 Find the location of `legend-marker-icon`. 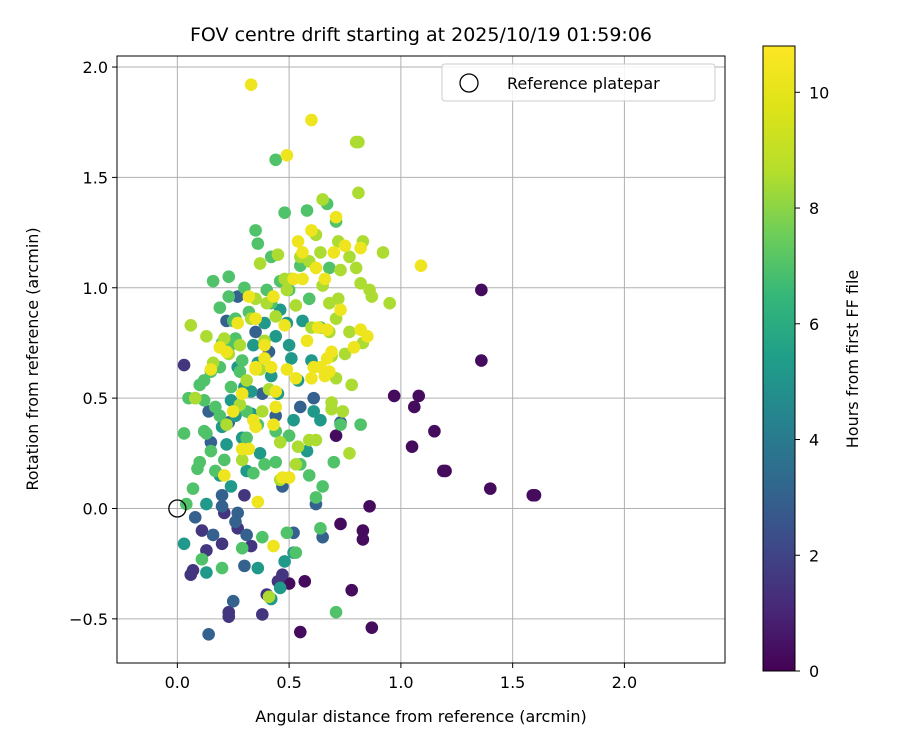

legend-marker-icon is located at coordinates (469, 83).